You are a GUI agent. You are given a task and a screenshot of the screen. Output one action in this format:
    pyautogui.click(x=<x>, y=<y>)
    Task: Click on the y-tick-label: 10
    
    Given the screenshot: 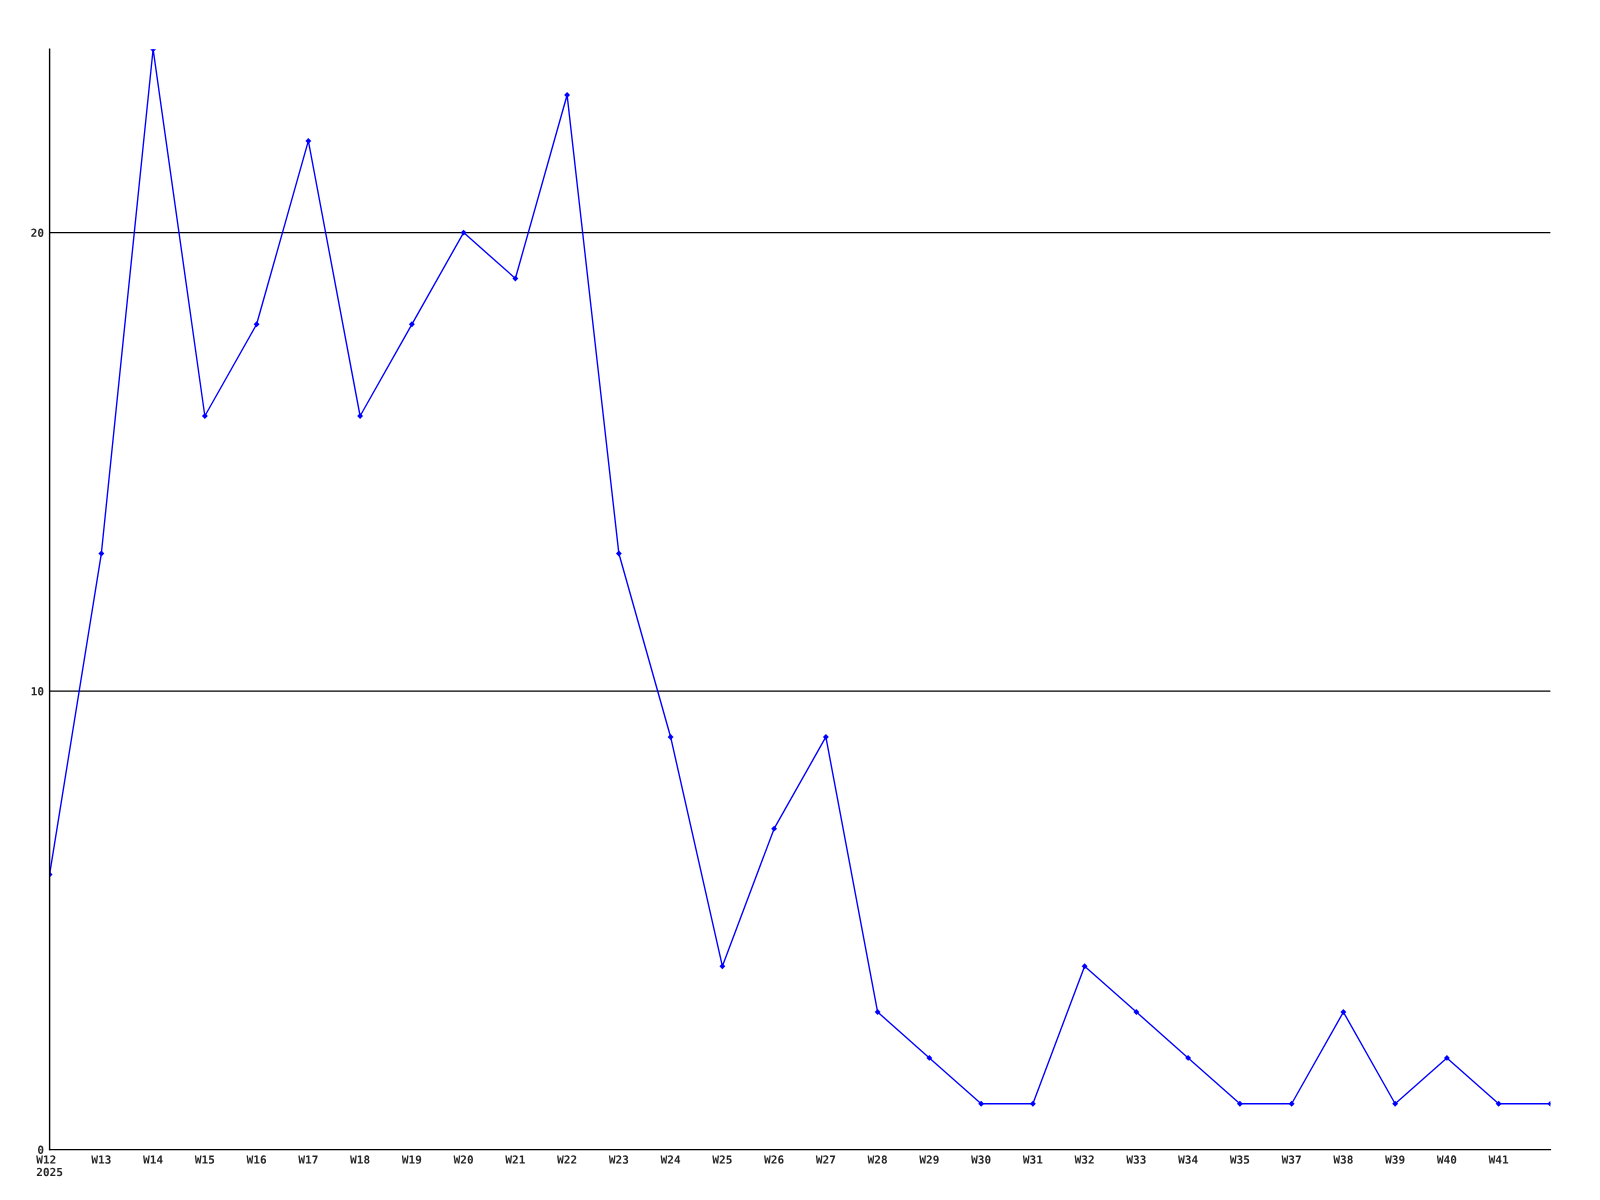 What is the action you would take?
    pyautogui.click(x=37, y=691)
    